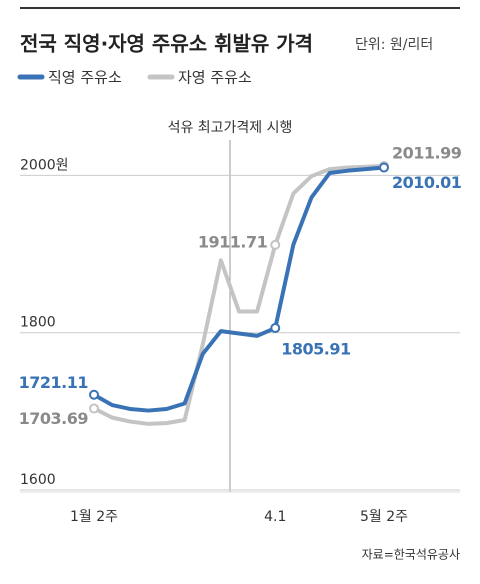  I want to click on data-label: 2010.01, so click(427, 182).